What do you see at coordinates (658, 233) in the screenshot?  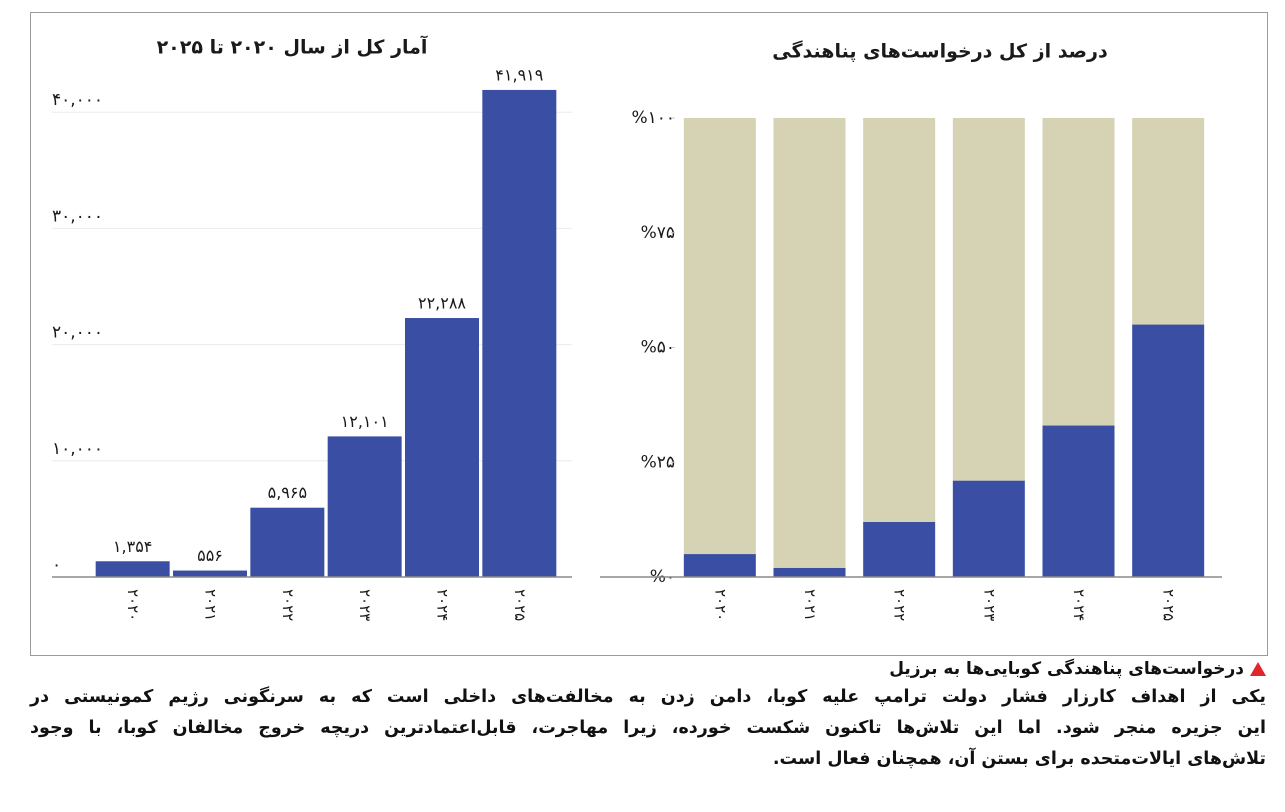 I see `y-tick-label: %۷۵` at bounding box center [658, 233].